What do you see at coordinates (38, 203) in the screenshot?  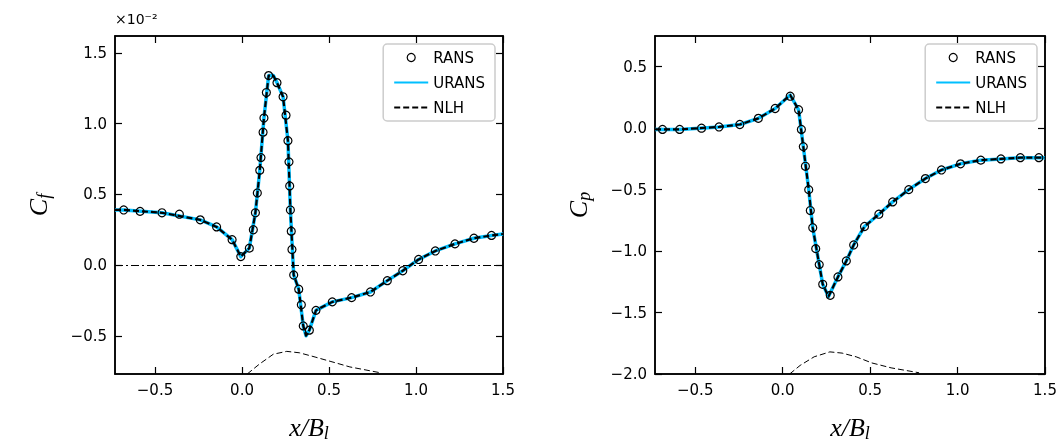 I see `y-axis-title: Cf` at bounding box center [38, 203].